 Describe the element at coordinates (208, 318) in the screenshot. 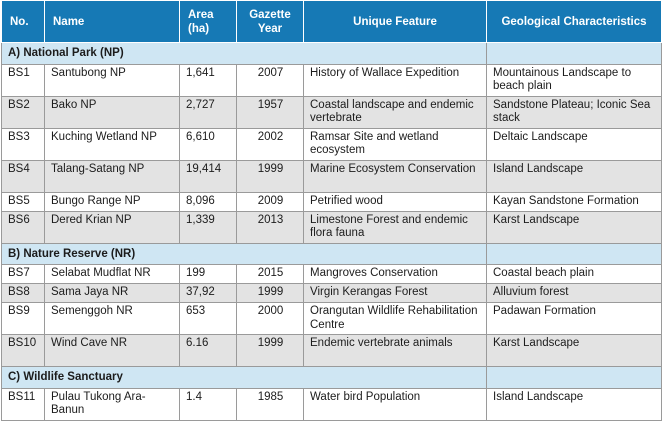

I see `cell-area: 653` at that location.